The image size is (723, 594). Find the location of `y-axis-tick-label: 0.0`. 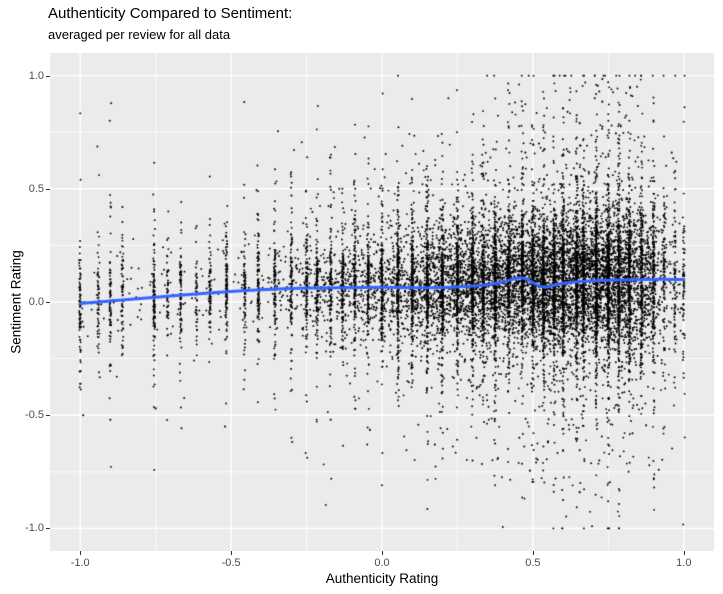

y-axis-tick-label: 0.0 is located at coordinates (36, 302).